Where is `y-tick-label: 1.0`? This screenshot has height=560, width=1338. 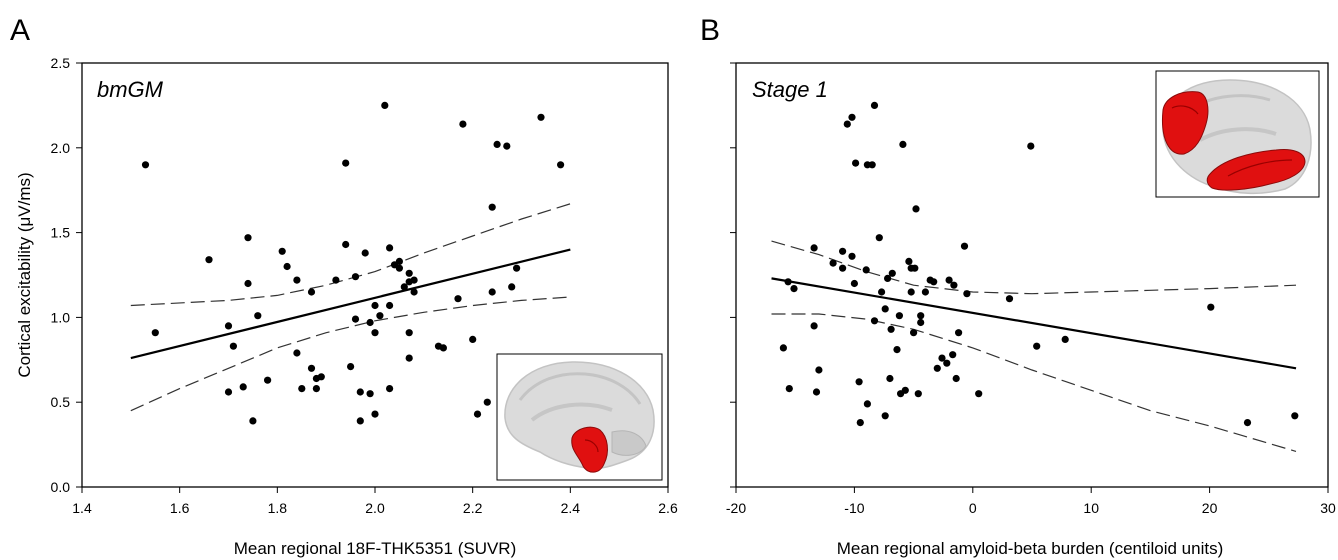
y-tick-label: 1.0 is located at coordinates (61, 317).